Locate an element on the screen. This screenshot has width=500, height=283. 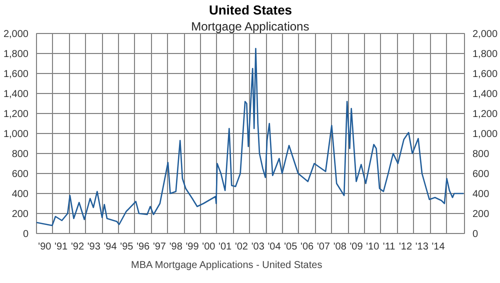
chart-title: United States is located at coordinates (250, 10).